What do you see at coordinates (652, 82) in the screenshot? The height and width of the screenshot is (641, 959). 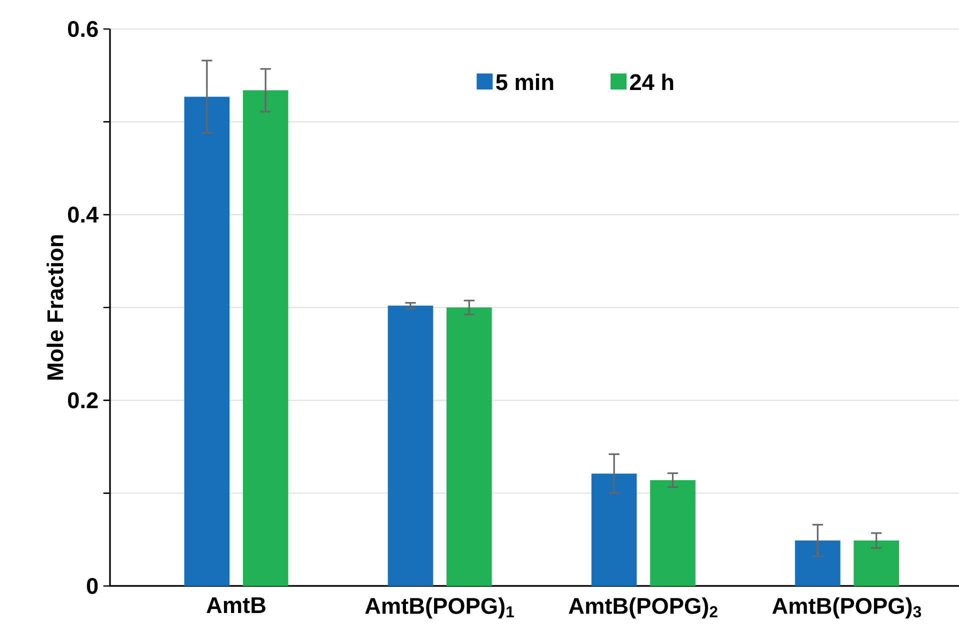 I see `legend-label: 24 h` at bounding box center [652, 82].